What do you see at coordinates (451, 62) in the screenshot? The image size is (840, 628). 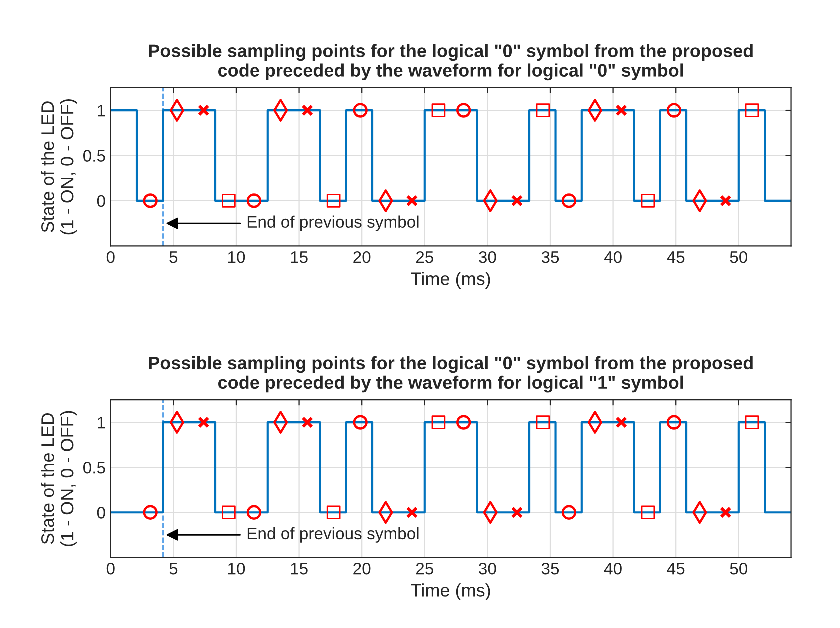 I see `chart-title: Possible sampling points for the logical "0" symbol from the proposed code preceded by the waveform for logical "0" symbol` at bounding box center [451, 62].